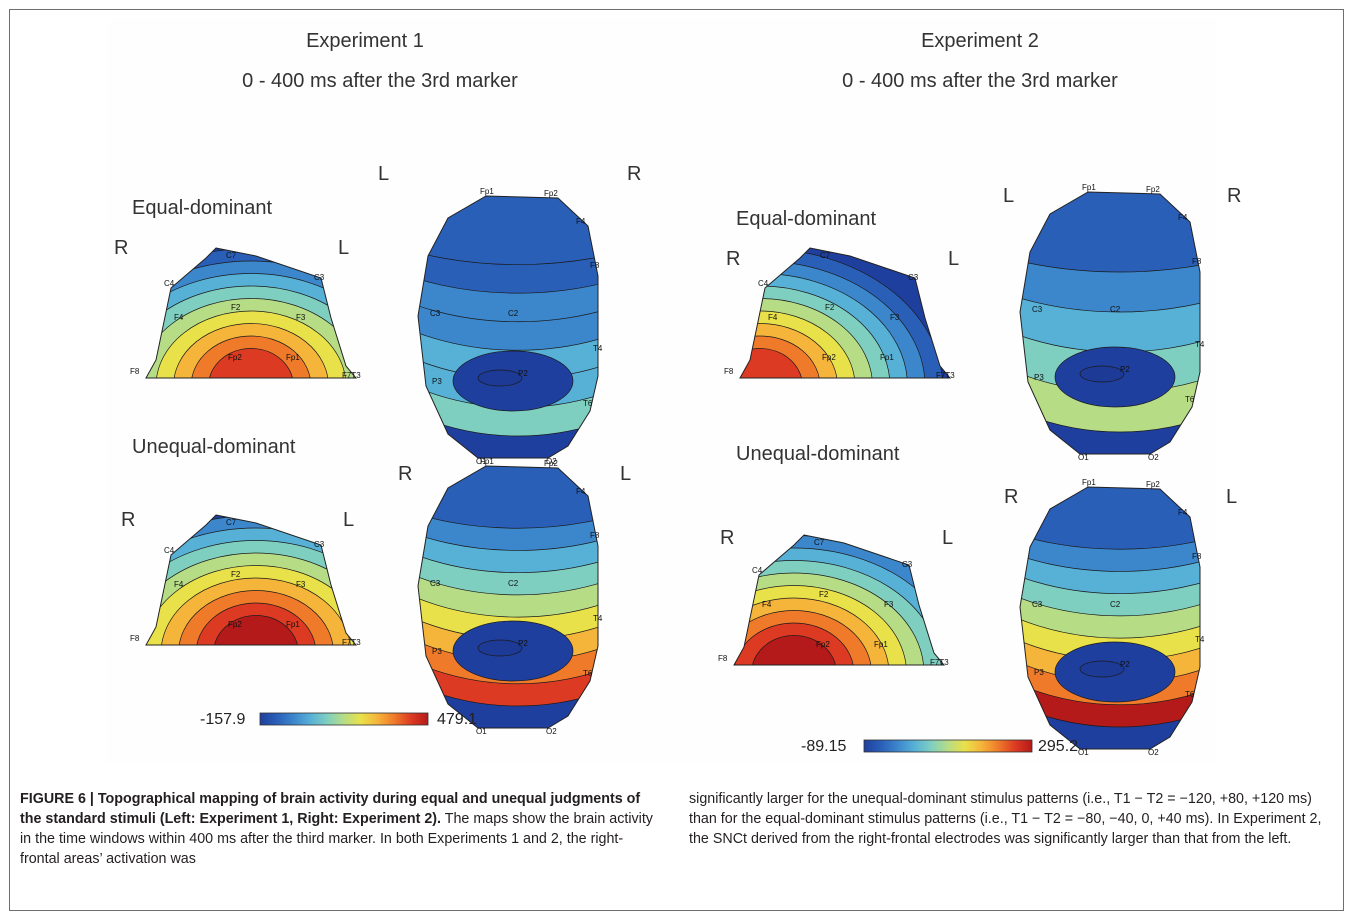  What do you see at coordinates (344, 719) in the screenshot?
I see `exp1-colorbar` at bounding box center [344, 719].